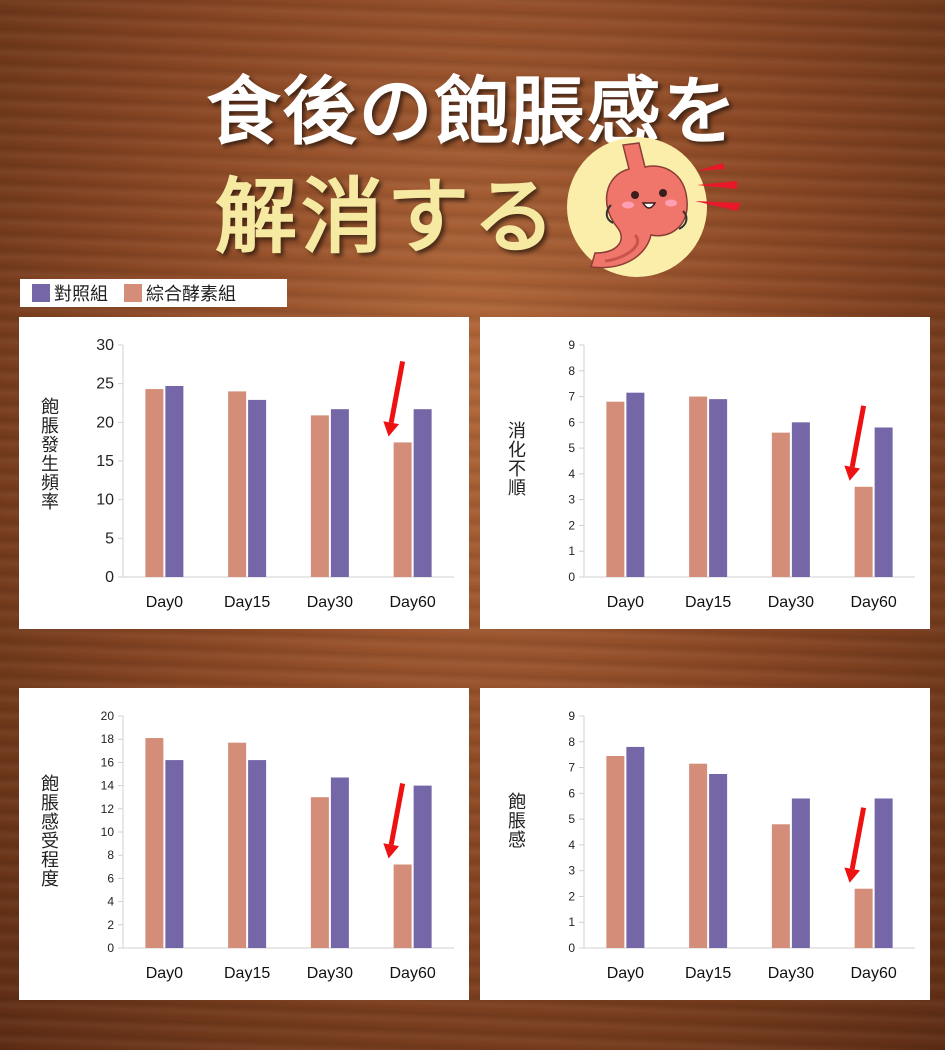 The width and height of the screenshot is (945, 1050). I want to click on y-tick-label: 15, so click(105, 461).